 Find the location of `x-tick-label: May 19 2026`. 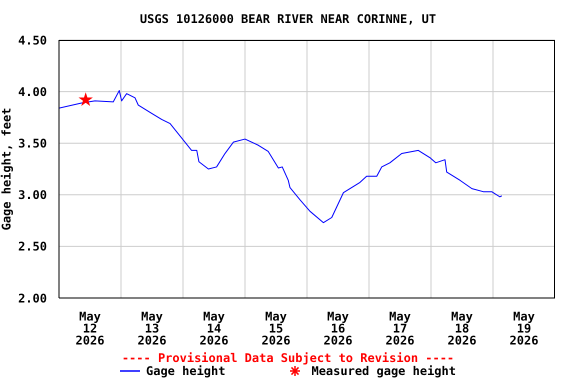

x-tick-label: May 19 2026 is located at coordinates (524, 329).